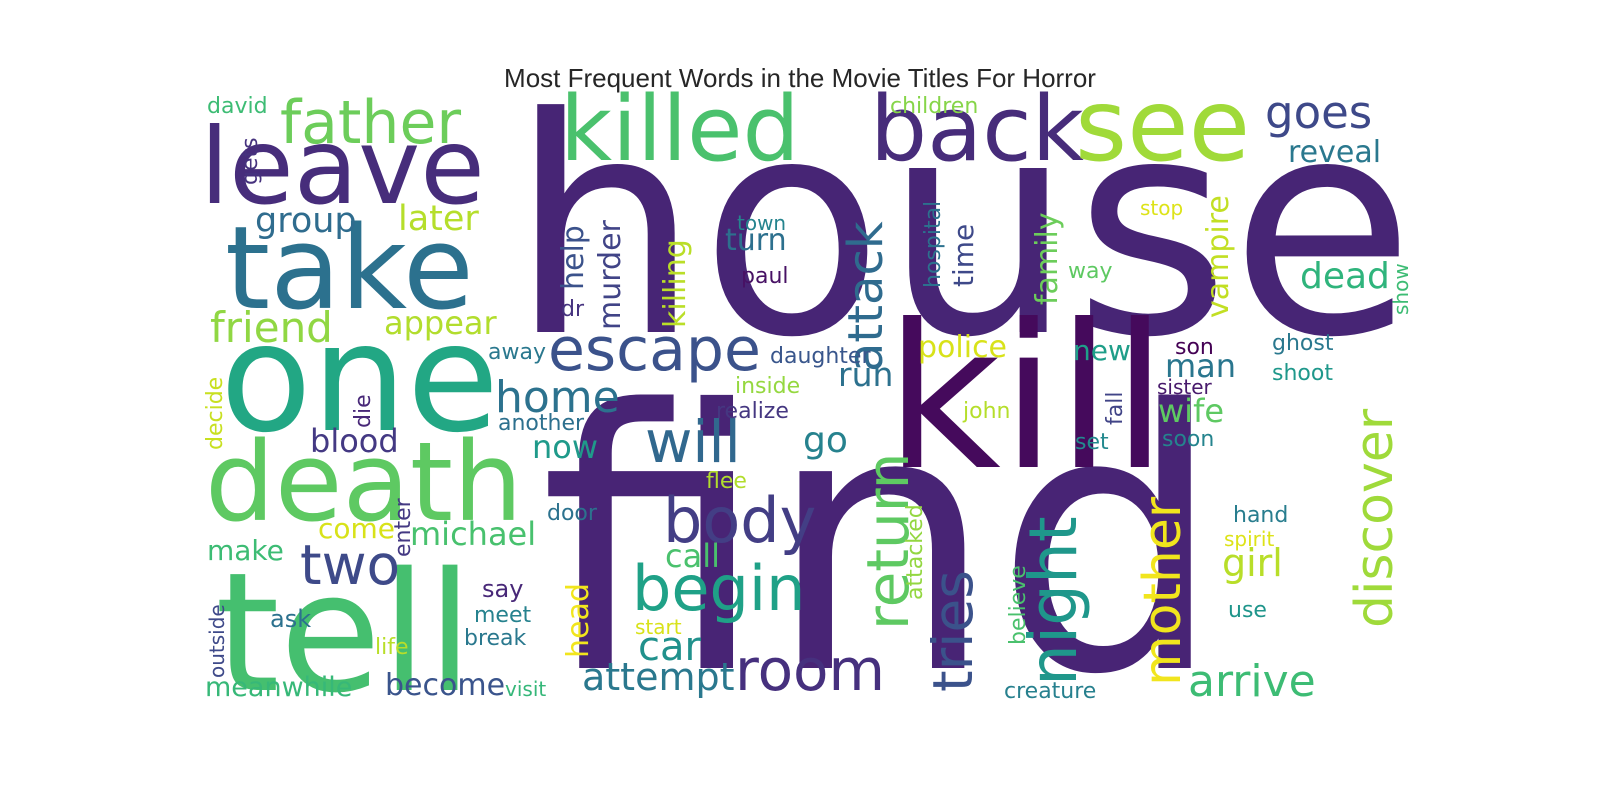 The width and height of the screenshot is (1600, 800). I want to click on word-reveal: reveal, so click(1334, 152).